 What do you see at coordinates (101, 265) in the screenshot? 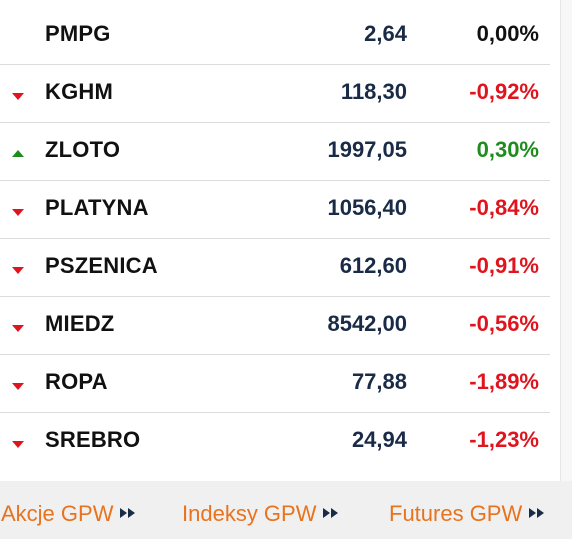
I see `instrument-name: PSZENICA` at bounding box center [101, 265].